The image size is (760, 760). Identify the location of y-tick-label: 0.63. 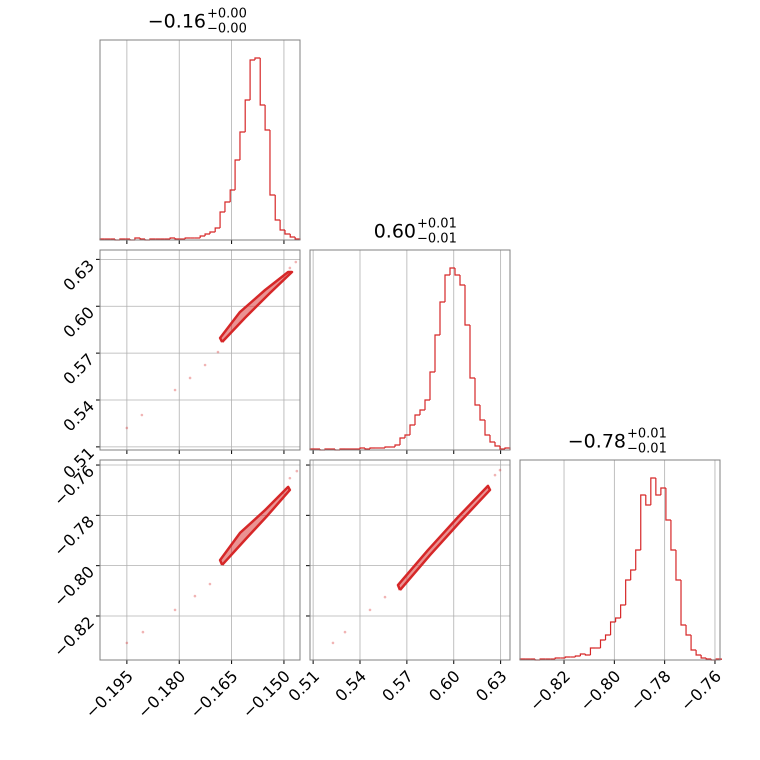
(78, 275).